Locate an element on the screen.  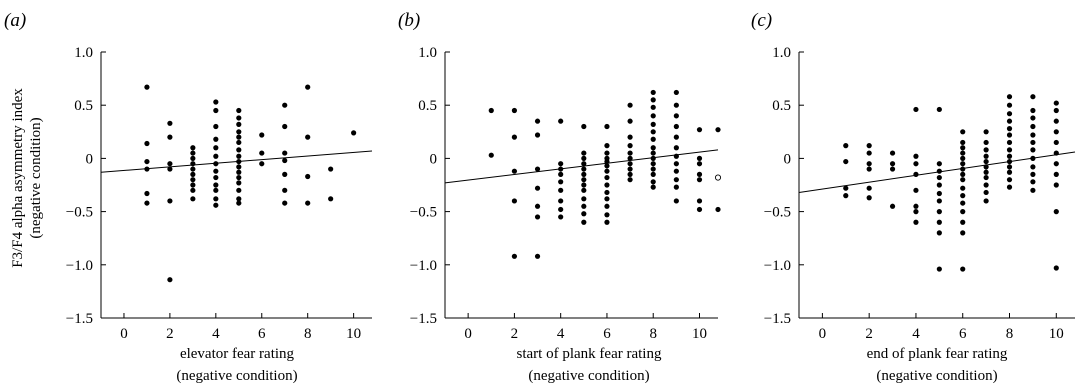
y-tick-label-c: 0.5 is located at coordinates (781, 106).